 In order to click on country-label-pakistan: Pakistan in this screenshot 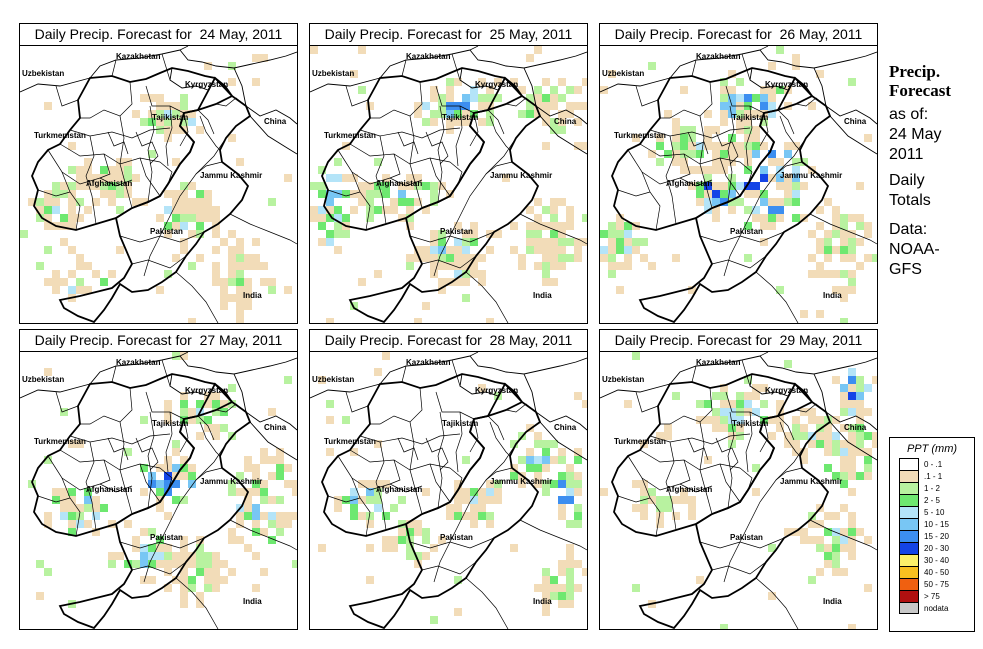, I will do `click(746, 231)`.